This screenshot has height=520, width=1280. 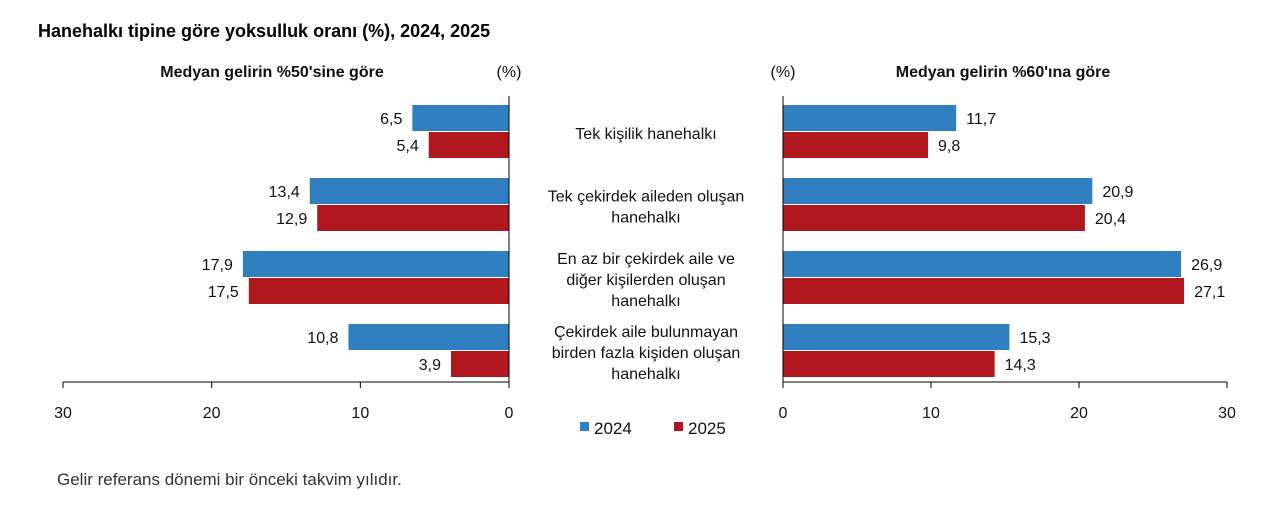 I want to click on data-label-right-2024-4: 15,3, so click(x=1034, y=338).